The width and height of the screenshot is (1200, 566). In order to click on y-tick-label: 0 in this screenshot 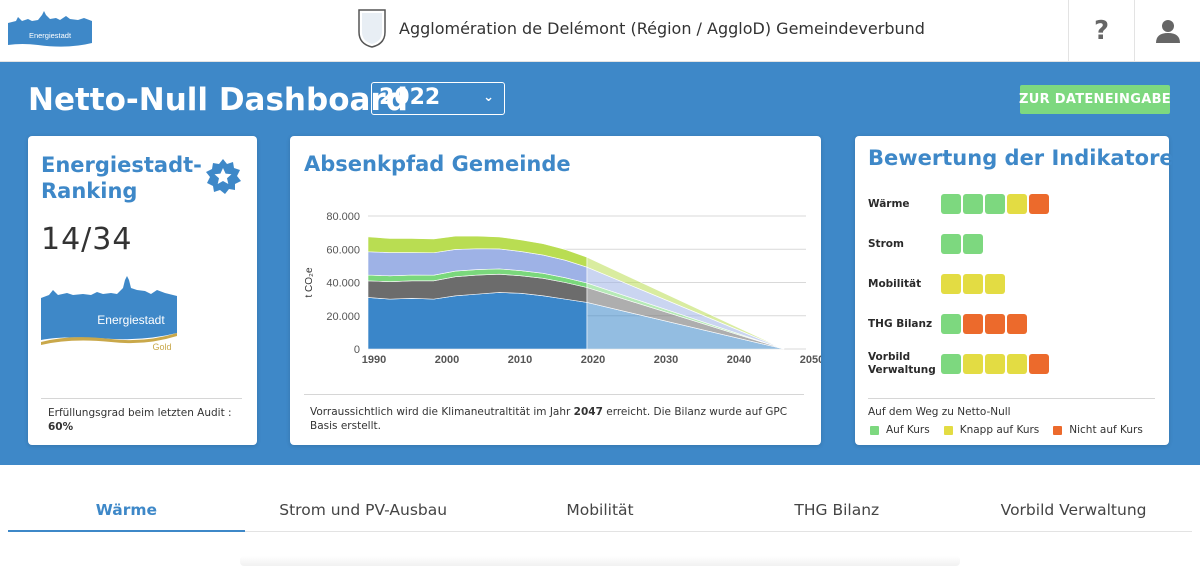, I will do `click(357, 350)`.